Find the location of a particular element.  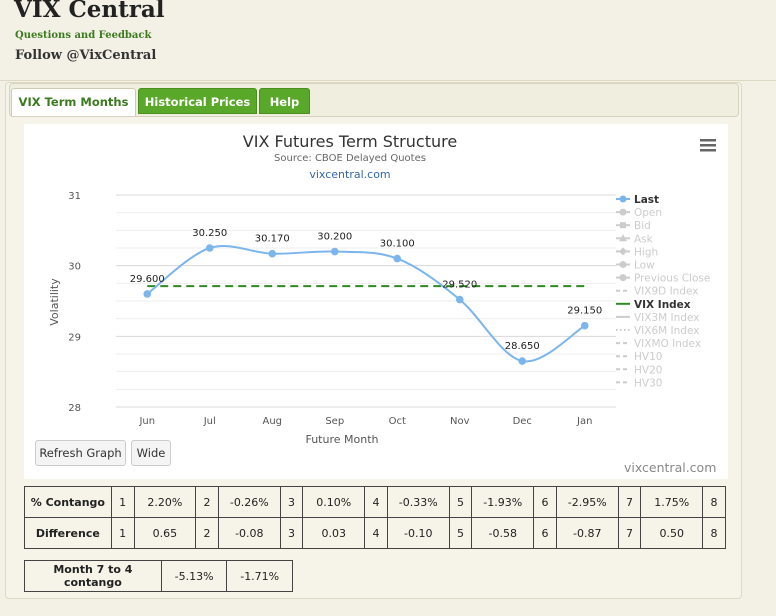

svg-text: Last is located at coordinates (646, 200).